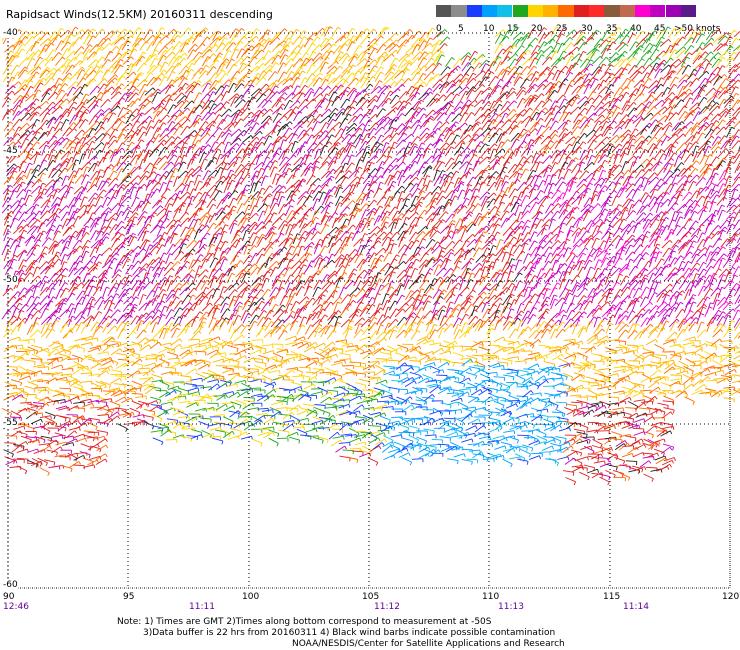 Image resolution: width=740 pixels, height=650 pixels. Describe the element at coordinates (562, 29) in the screenshot. I see `legend-label: 25` at that location.